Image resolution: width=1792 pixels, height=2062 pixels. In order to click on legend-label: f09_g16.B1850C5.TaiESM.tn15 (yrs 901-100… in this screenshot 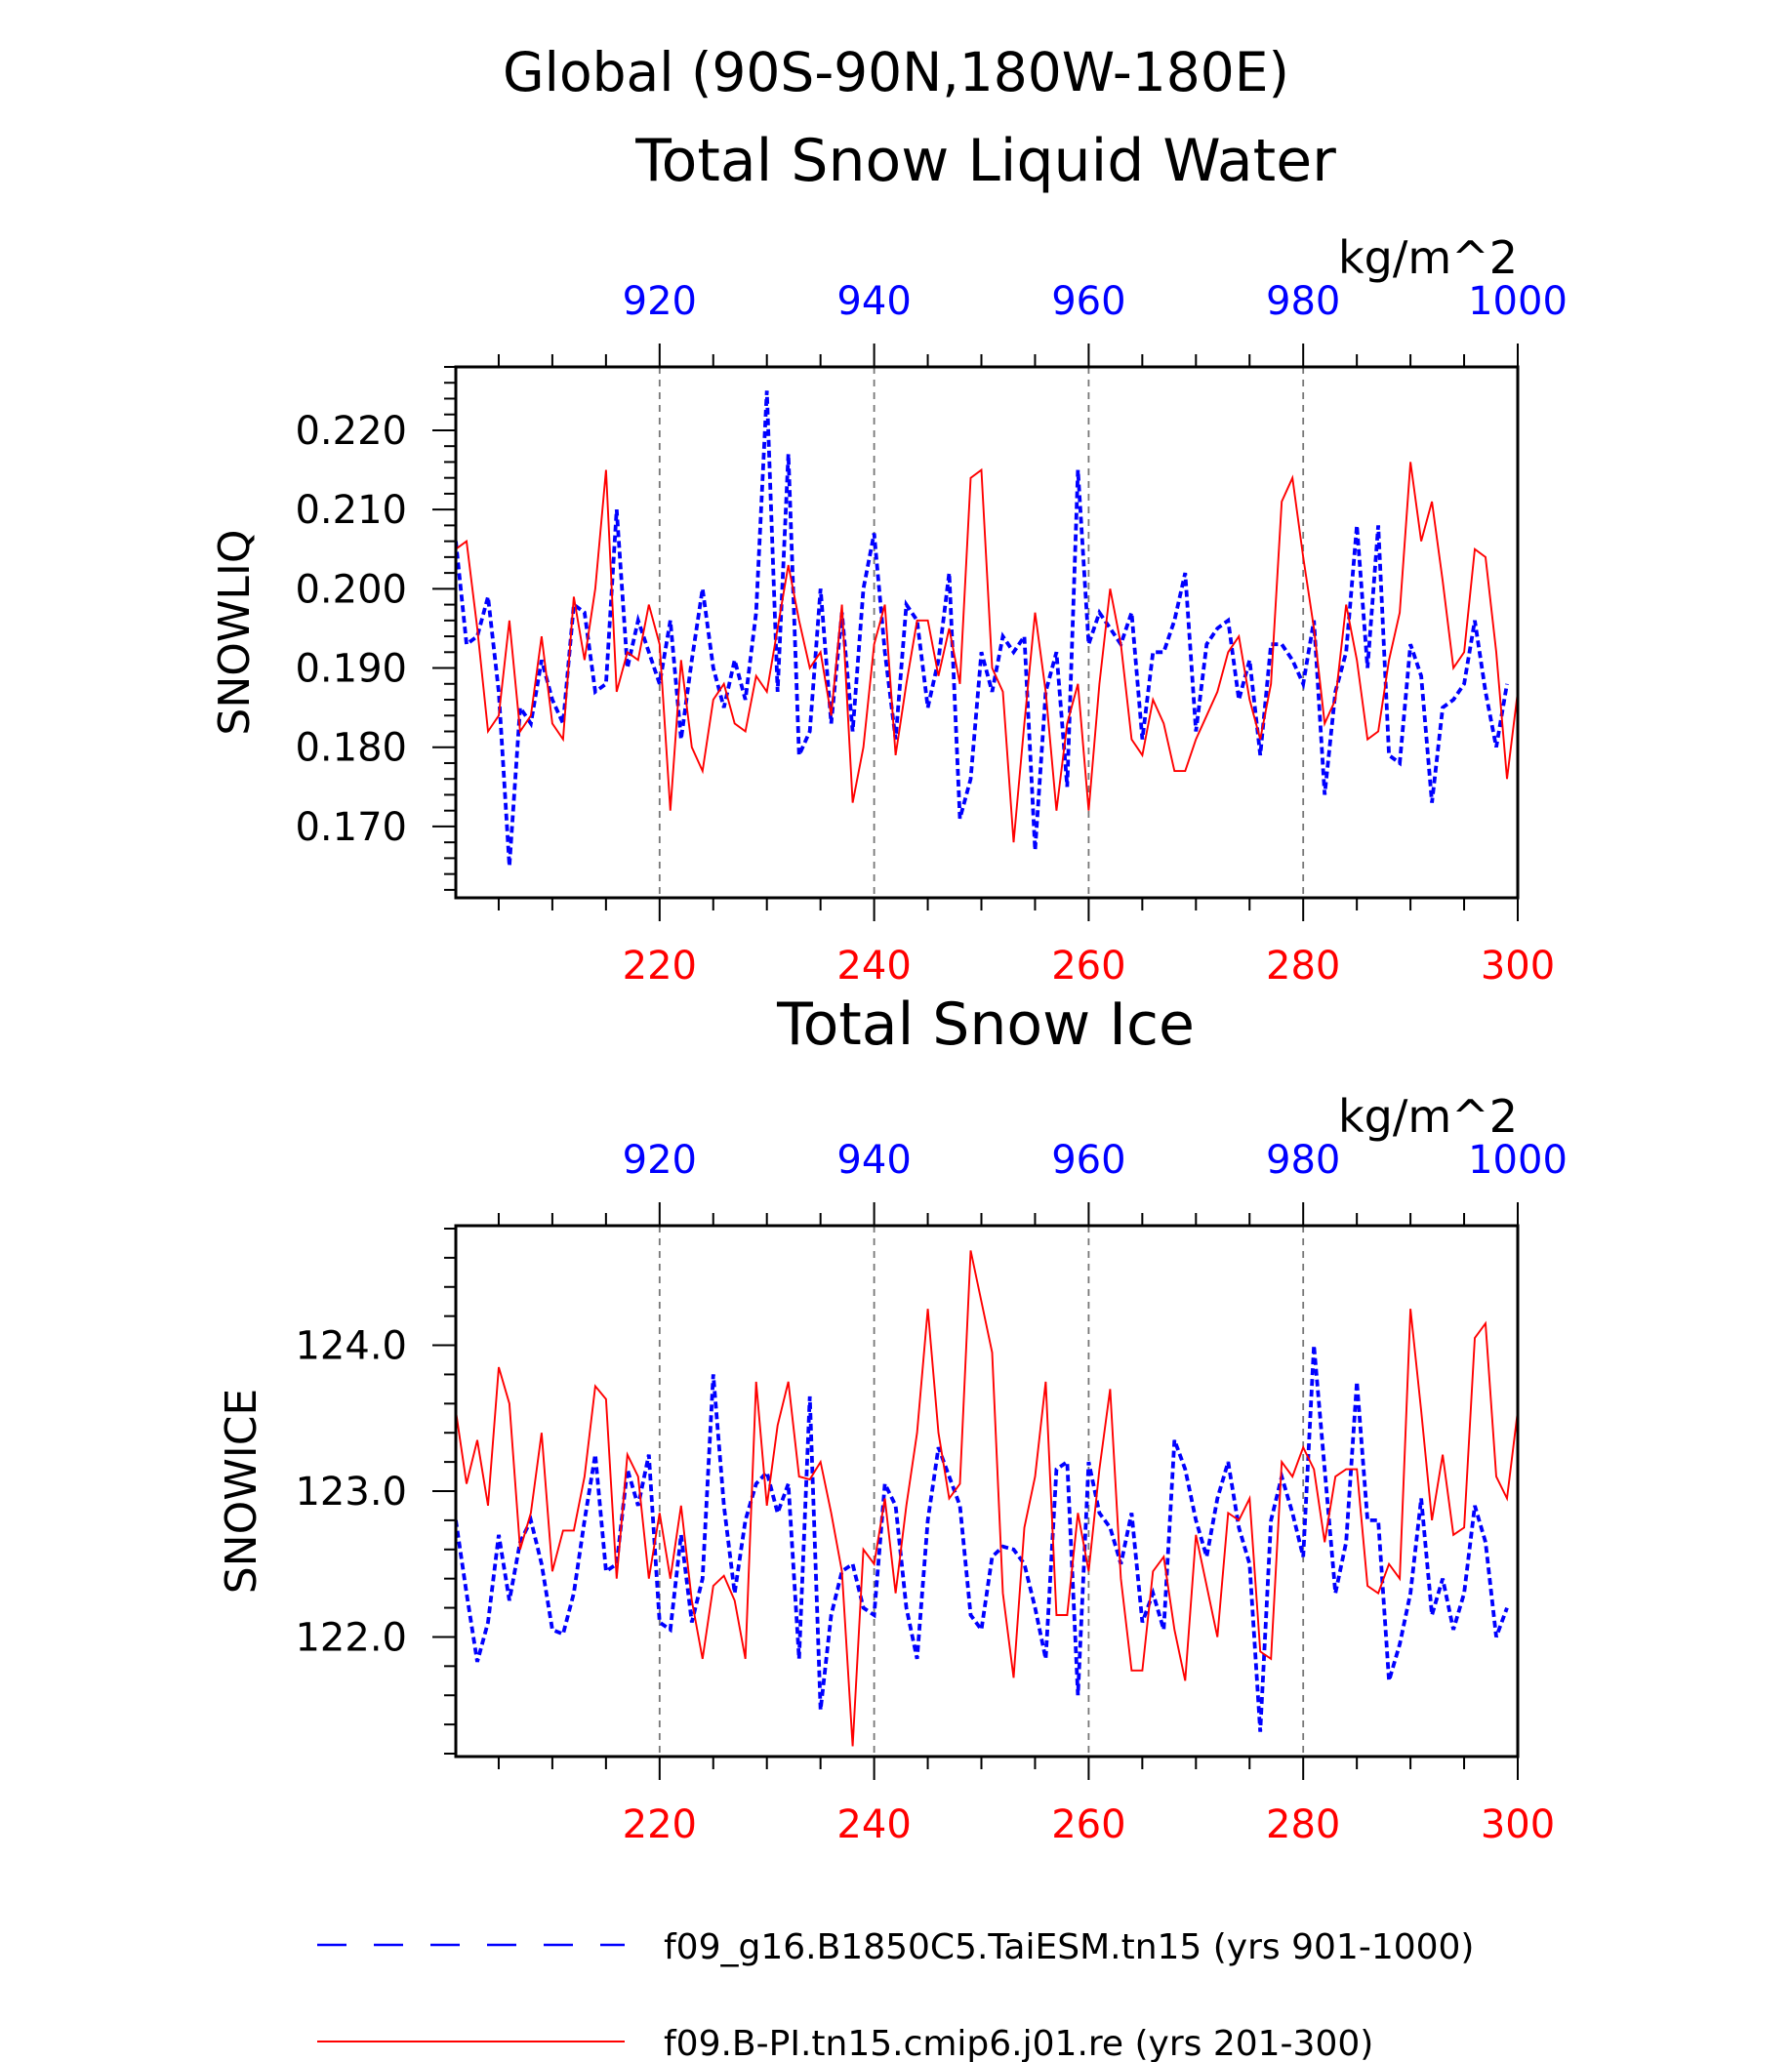, I will do `click(1069, 1947)`.